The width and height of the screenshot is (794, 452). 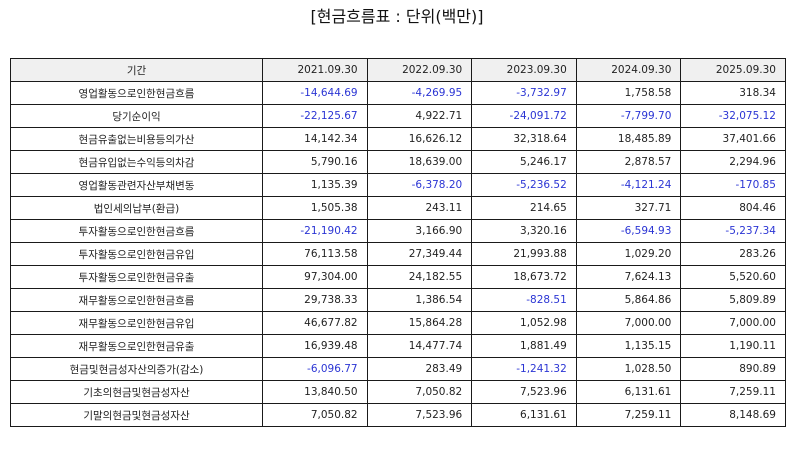 I want to click on value-cell: -4,269.95, so click(x=419, y=93).